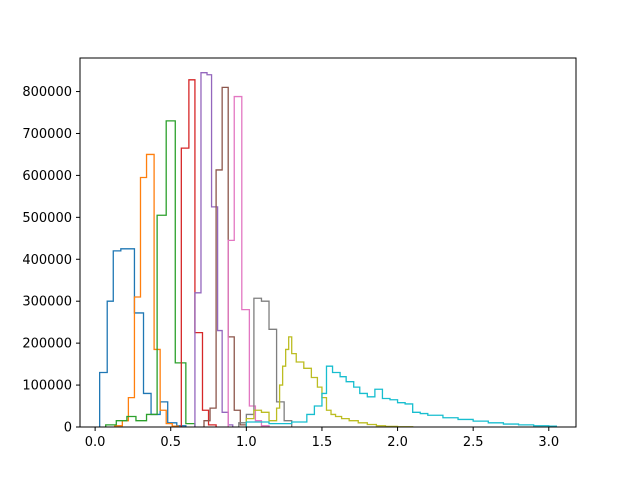 This screenshot has width=640, height=480. What do you see at coordinates (47, 302) in the screenshot?
I see `y-tick-label: 300000` at bounding box center [47, 302].